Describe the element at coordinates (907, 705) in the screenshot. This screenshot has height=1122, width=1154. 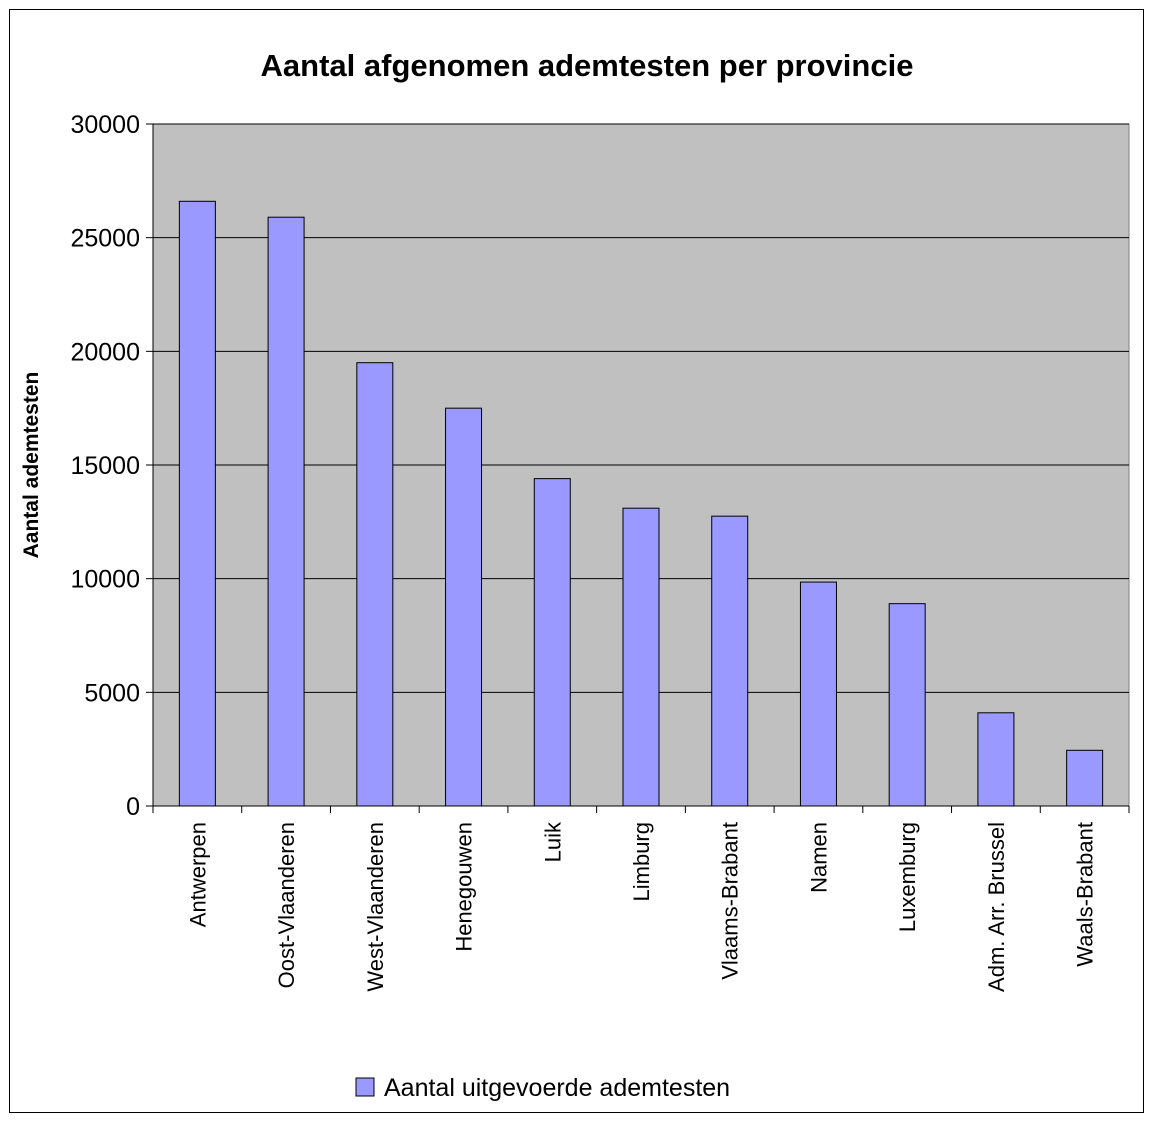
I see `bar-luxemburg` at that location.